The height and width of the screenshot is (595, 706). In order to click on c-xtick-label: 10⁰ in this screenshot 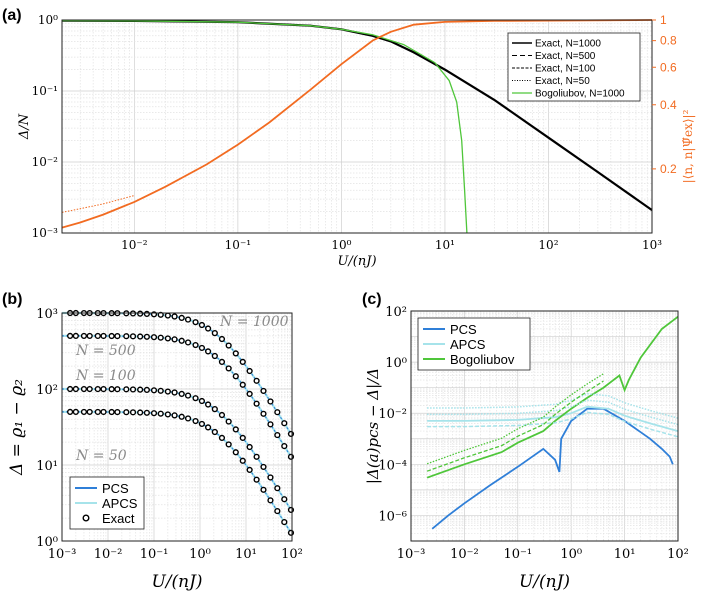, I will do `click(571, 554)`.